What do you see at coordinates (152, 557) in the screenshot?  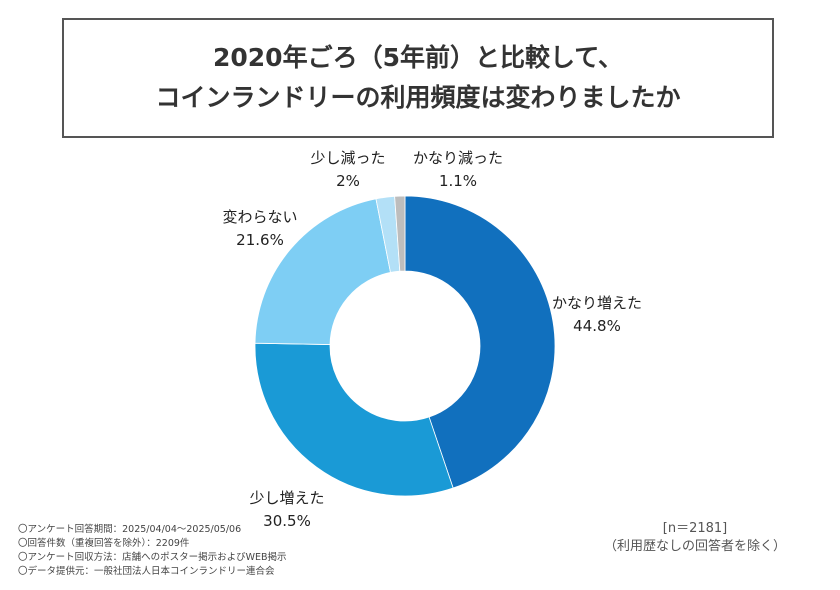 I see `note-method: 〇アンケート回収方法：店舗へのポスター掲示およびWEB掲示` at bounding box center [152, 557].